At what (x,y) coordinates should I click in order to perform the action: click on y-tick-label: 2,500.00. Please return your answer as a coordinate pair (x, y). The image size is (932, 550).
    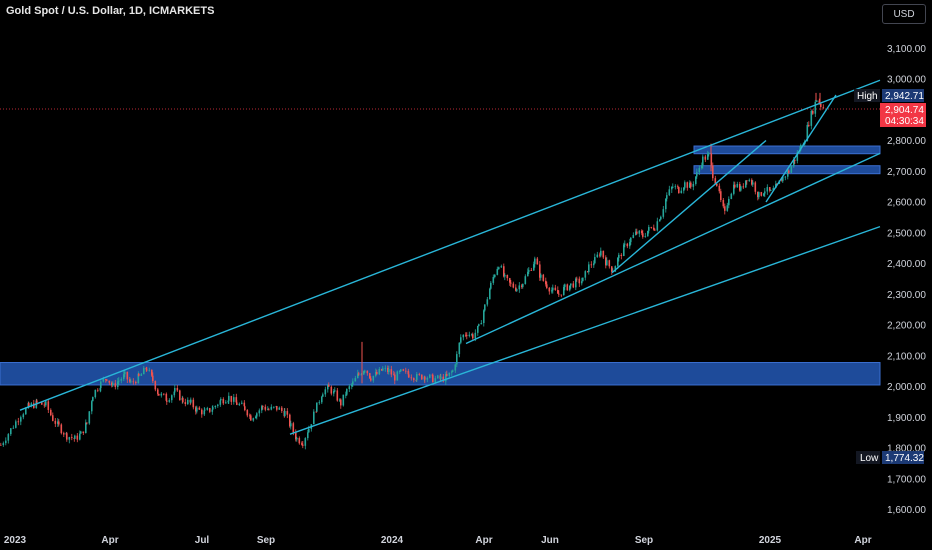
    Looking at the image, I should click on (906, 233).